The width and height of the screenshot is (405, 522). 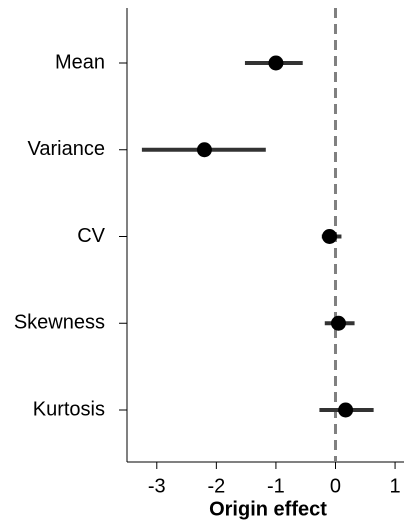 What do you see at coordinates (91, 236) in the screenshot?
I see `y-tick-label: CV` at bounding box center [91, 236].